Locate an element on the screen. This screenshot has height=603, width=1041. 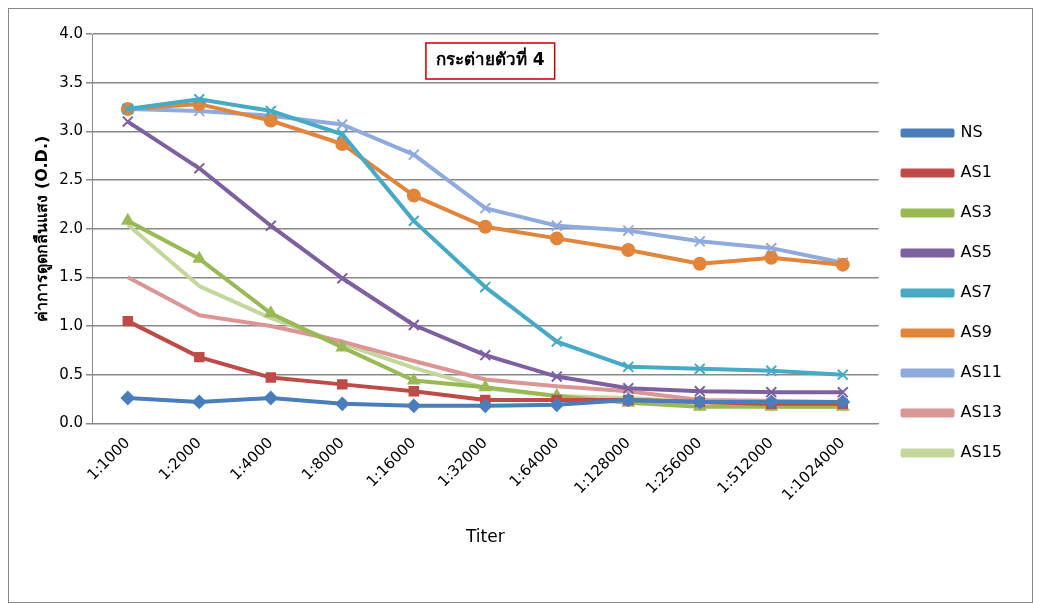
text: กระต่ายตัวที่ 4 is located at coordinates (490, 58).